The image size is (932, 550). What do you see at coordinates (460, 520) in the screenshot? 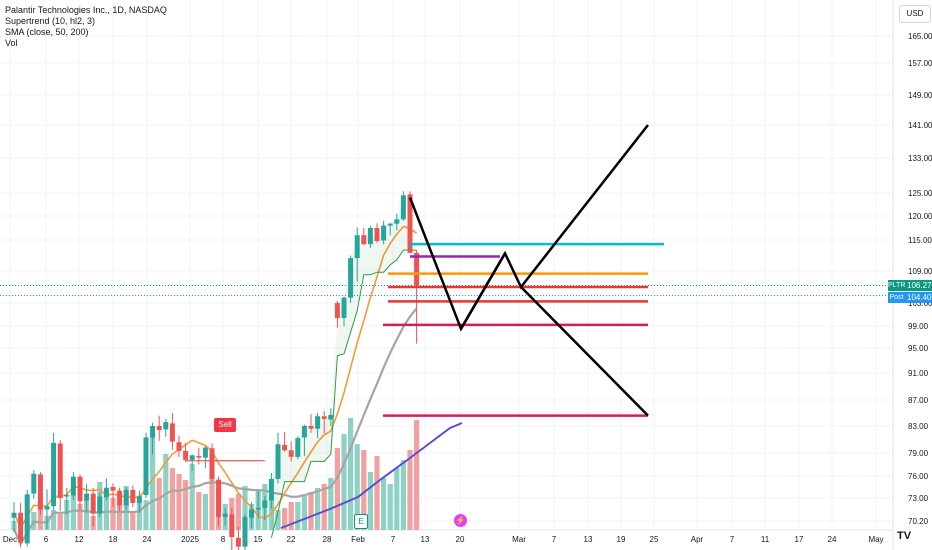
I see `lightning-icon: ⚡` at bounding box center [460, 520].